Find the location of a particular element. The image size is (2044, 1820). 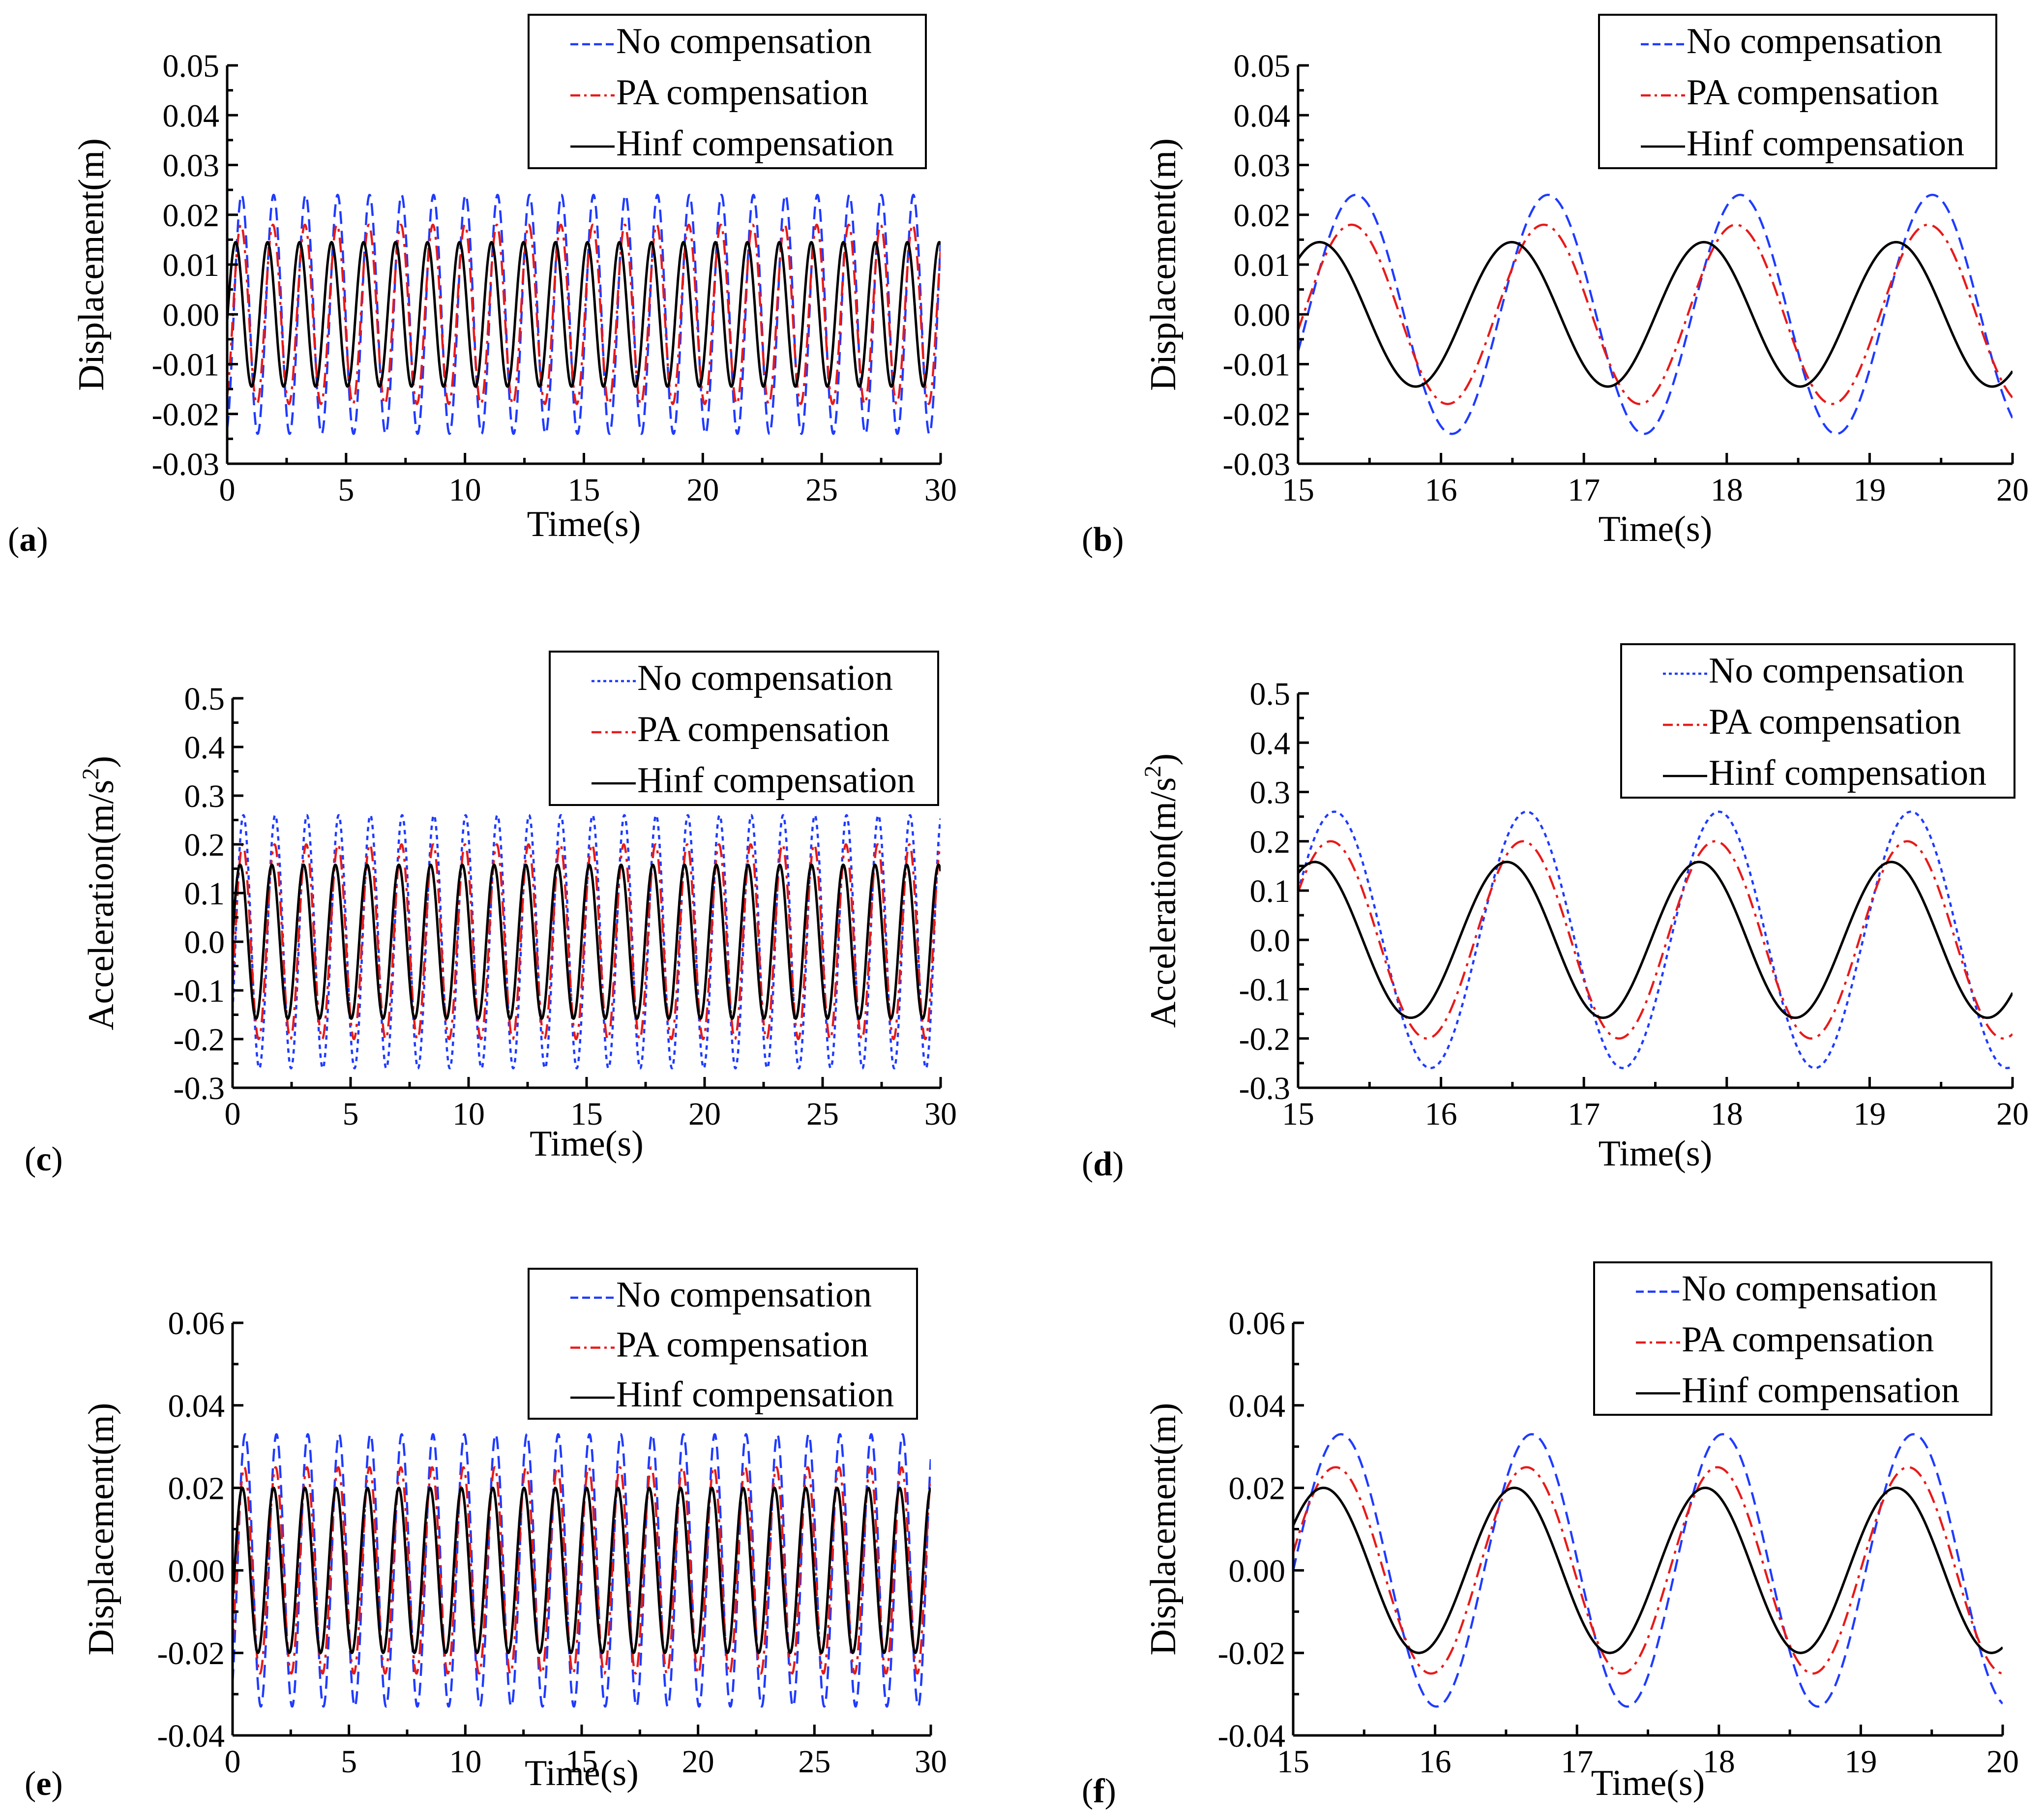

y-axis-title-end: ) is located at coordinates (101, 762).